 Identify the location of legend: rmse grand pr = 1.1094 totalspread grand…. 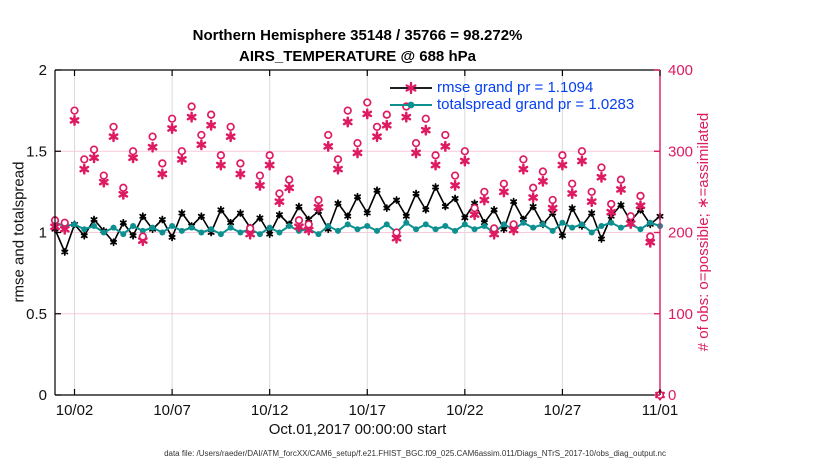
(511, 96).